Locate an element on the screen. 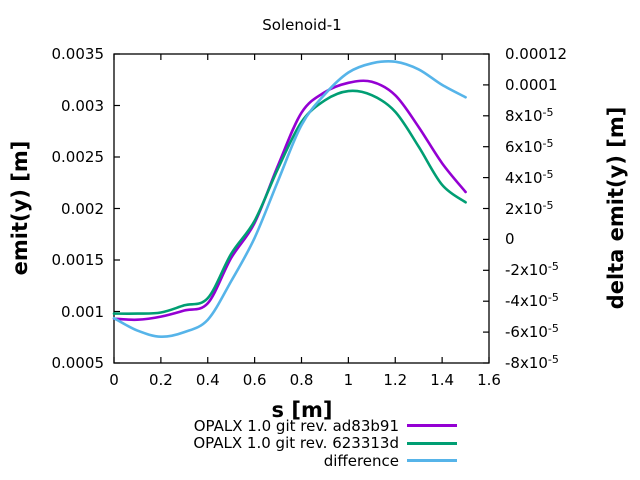 The width and height of the screenshot is (640, 480). y-tick-label: 0.0005 is located at coordinates (78, 363).